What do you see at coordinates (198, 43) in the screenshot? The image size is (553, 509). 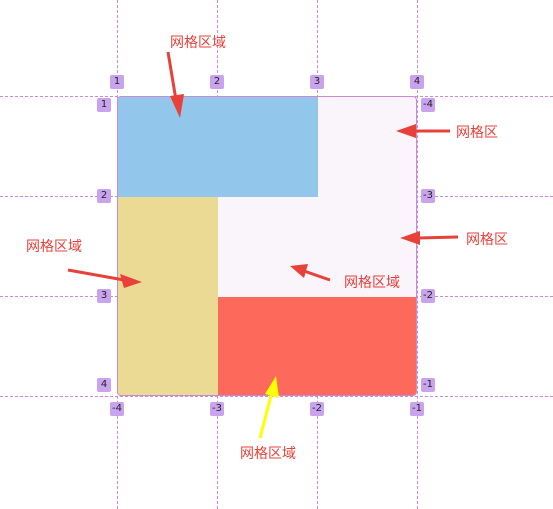 I see `area-label-top: 网格区域` at bounding box center [198, 43].